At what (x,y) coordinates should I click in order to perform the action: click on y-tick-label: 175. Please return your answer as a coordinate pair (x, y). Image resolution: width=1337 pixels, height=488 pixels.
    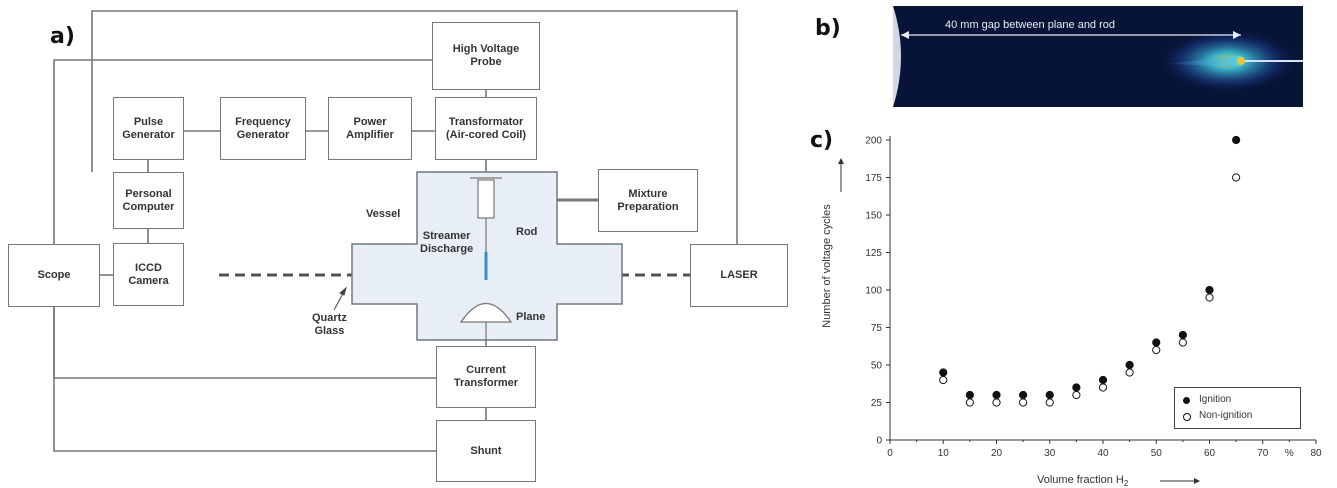
    Looking at the image, I should click on (873, 178).